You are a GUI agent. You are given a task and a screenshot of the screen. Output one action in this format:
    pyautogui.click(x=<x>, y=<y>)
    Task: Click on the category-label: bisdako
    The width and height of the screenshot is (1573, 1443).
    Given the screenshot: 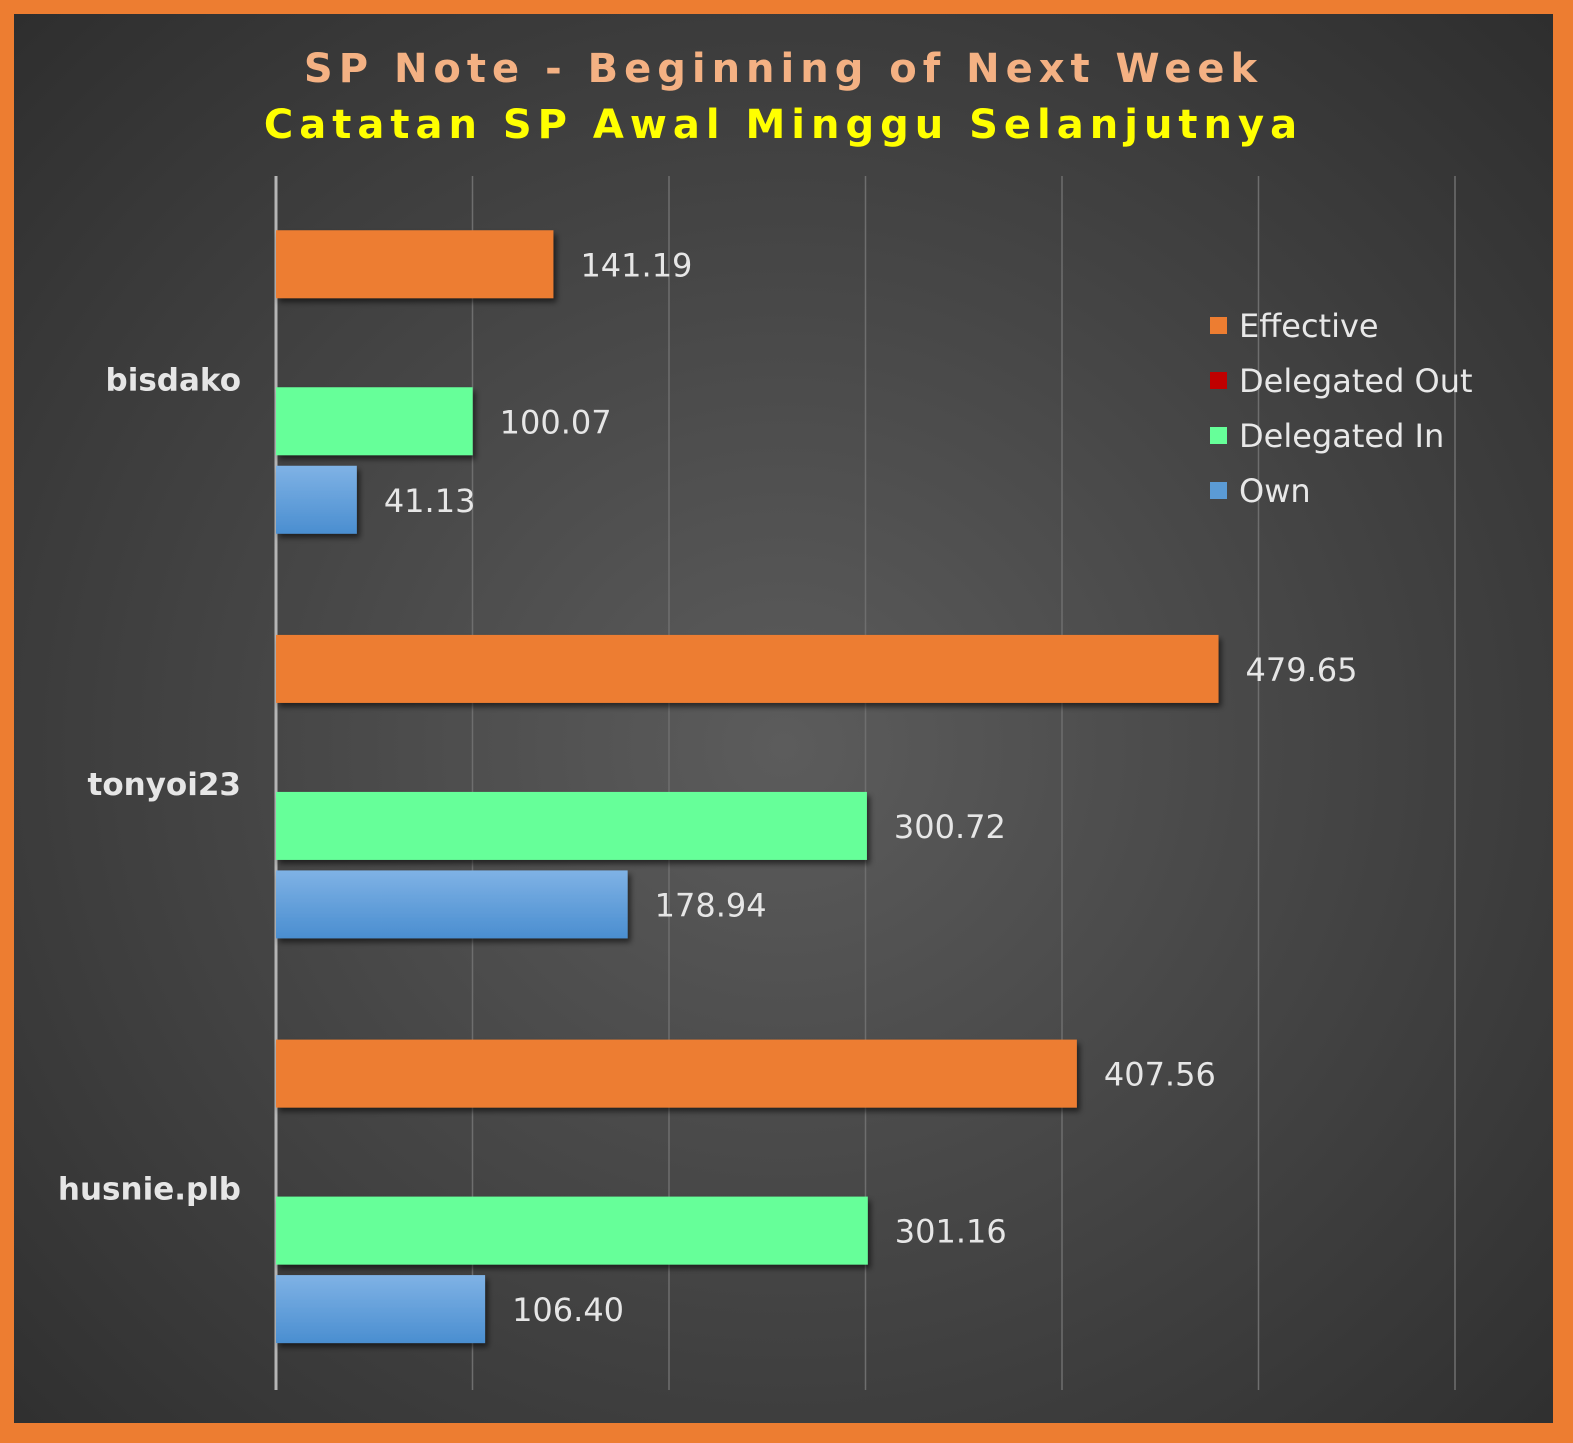 What is the action you would take?
    pyautogui.click(x=173, y=380)
    